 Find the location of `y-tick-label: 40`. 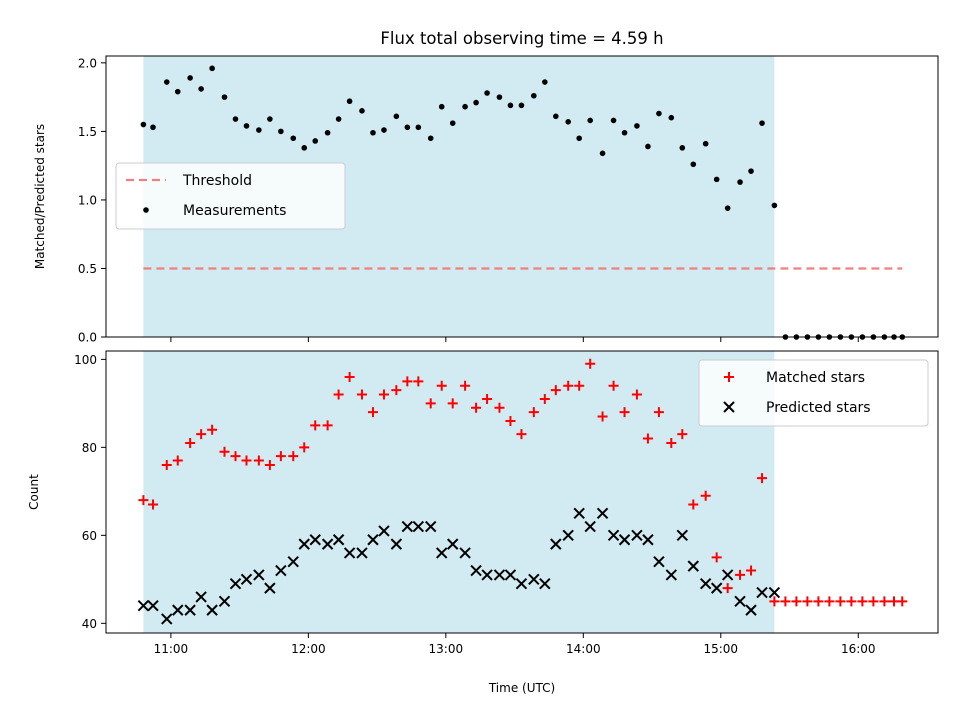

y-tick-label: 40 is located at coordinates (89, 624).